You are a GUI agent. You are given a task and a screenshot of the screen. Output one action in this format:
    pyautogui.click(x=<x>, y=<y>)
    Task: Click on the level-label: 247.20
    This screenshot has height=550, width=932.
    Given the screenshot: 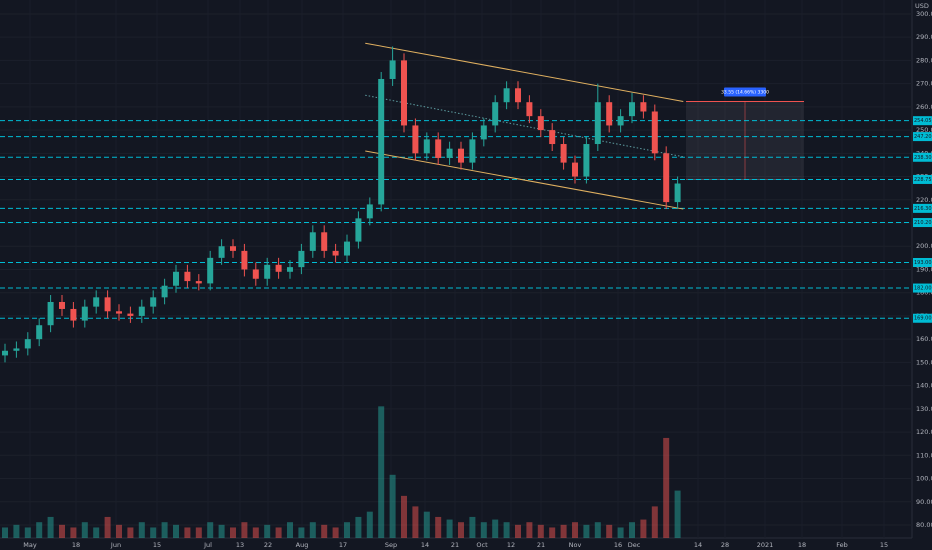 What is the action you would take?
    pyautogui.click(x=923, y=137)
    